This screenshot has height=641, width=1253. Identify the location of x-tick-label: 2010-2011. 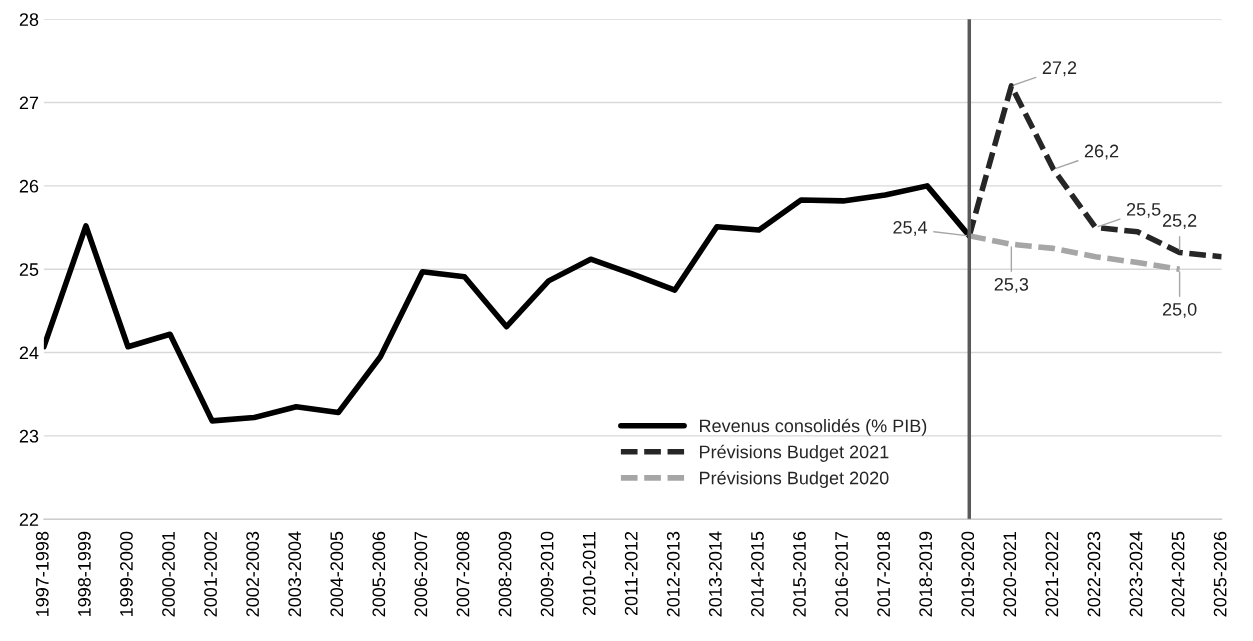
(589, 573).